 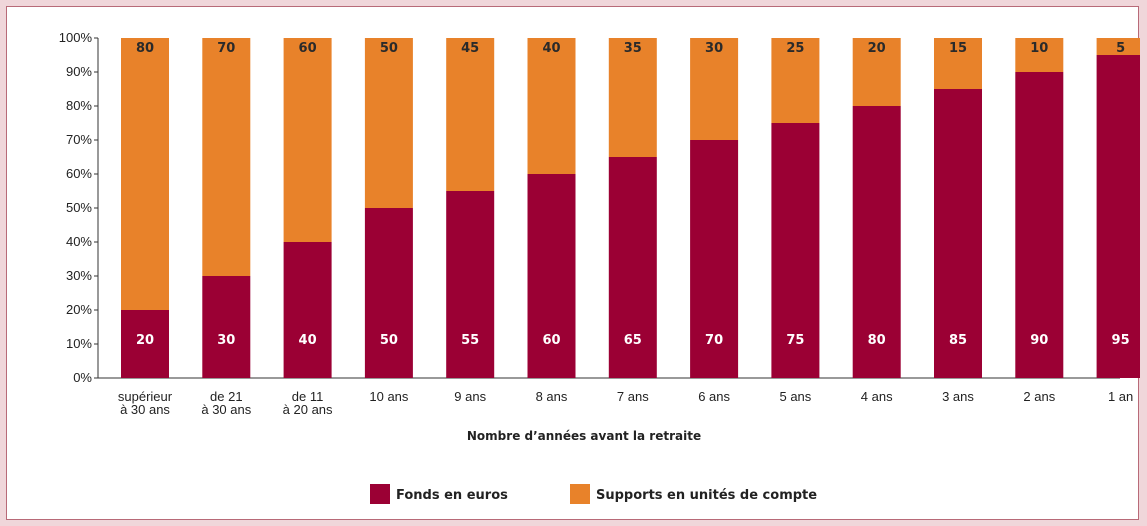 What do you see at coordinates (79, 207) in the screenshot?
I see `y-tick-label: 50%` at bounding box center [79, 207].